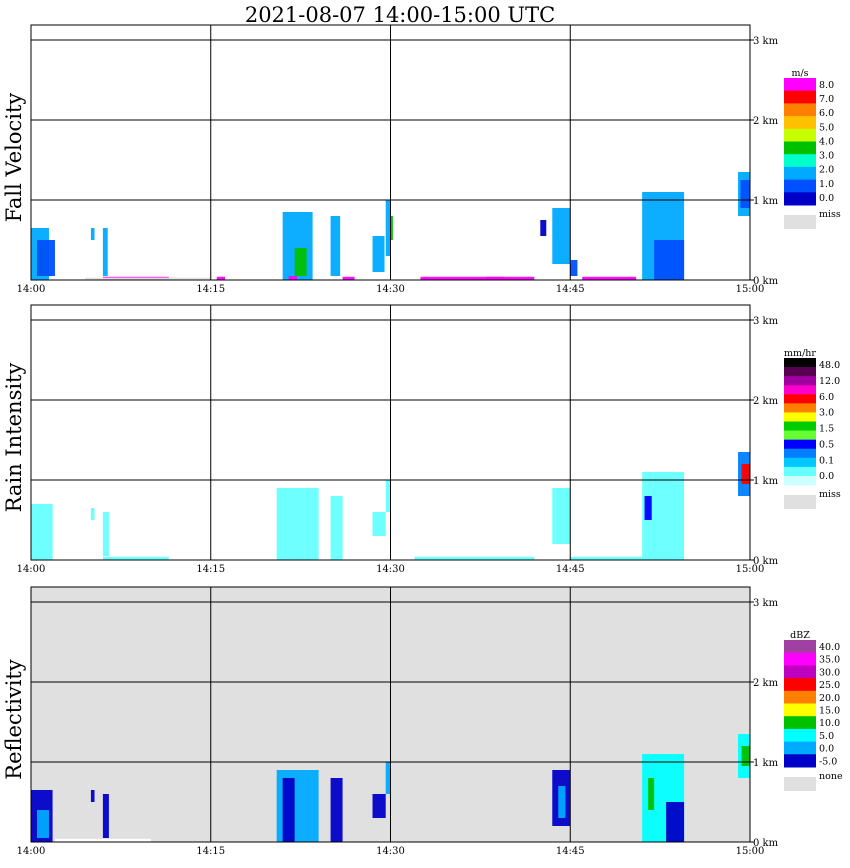  Describe the element at coordinates (826, 141) in the screenshot. I see `legend-label: 4.0` at that location.